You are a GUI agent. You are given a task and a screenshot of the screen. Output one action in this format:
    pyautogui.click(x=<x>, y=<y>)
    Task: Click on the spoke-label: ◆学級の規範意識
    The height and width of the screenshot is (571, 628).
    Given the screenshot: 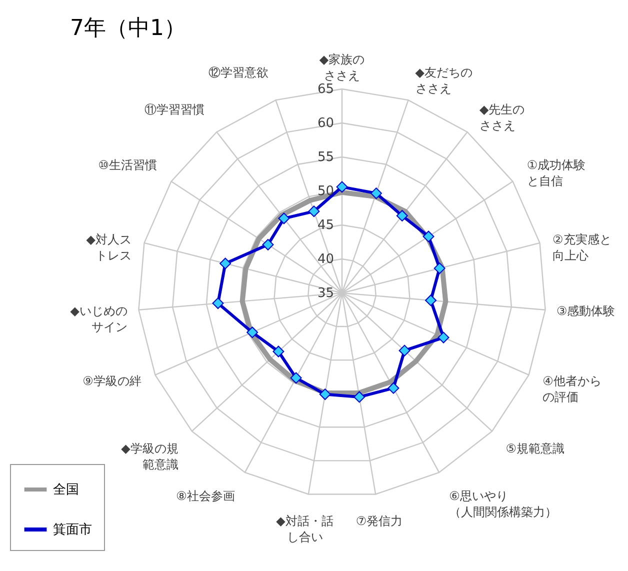 What is the action you would take?
    pyautogui.click(x=149, y=457)
    